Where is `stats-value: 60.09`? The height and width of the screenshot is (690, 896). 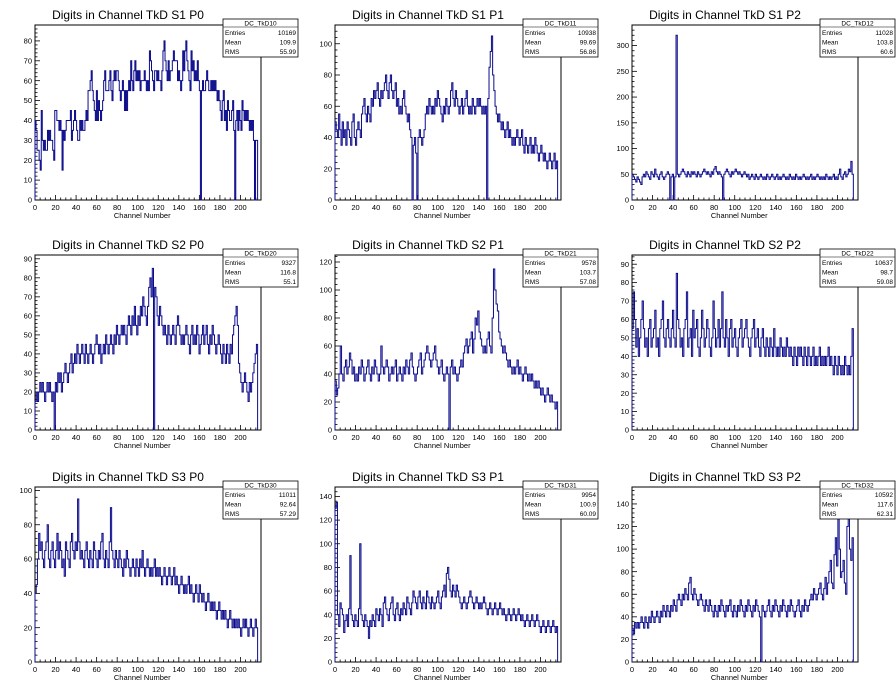
stats-value: 60.09 is located at coordinates (588, 514).